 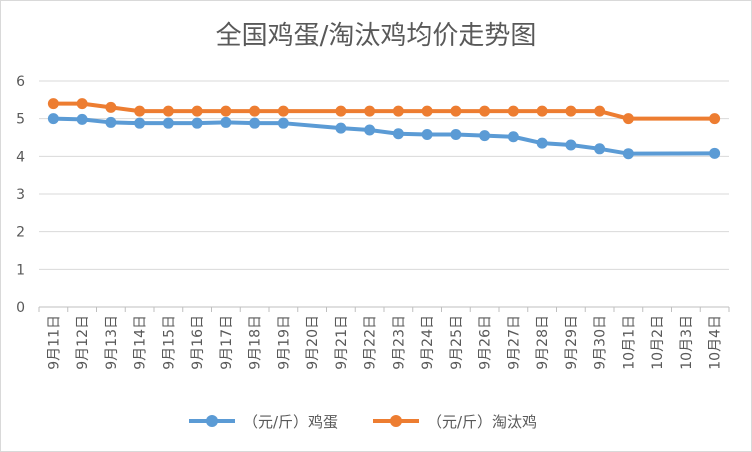 What do you see at coordinates (376, 36) in the screenshot?
I see `chart-title: 全国鸡蛋/淘汰鸡均价走势图` at bounding box center [376, 36].